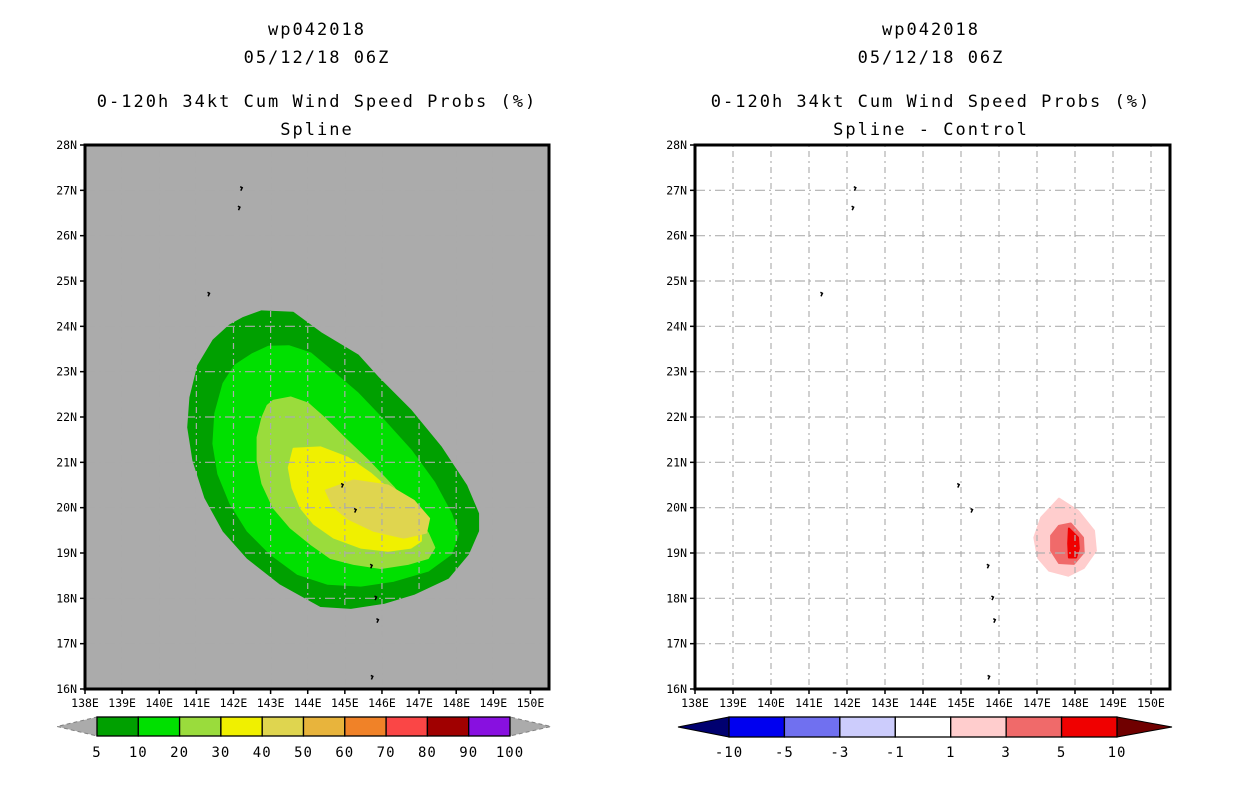 The height and width of the screenshot is (800, 1236). I want to click on colorbar-label: -5, so click(784, 753).